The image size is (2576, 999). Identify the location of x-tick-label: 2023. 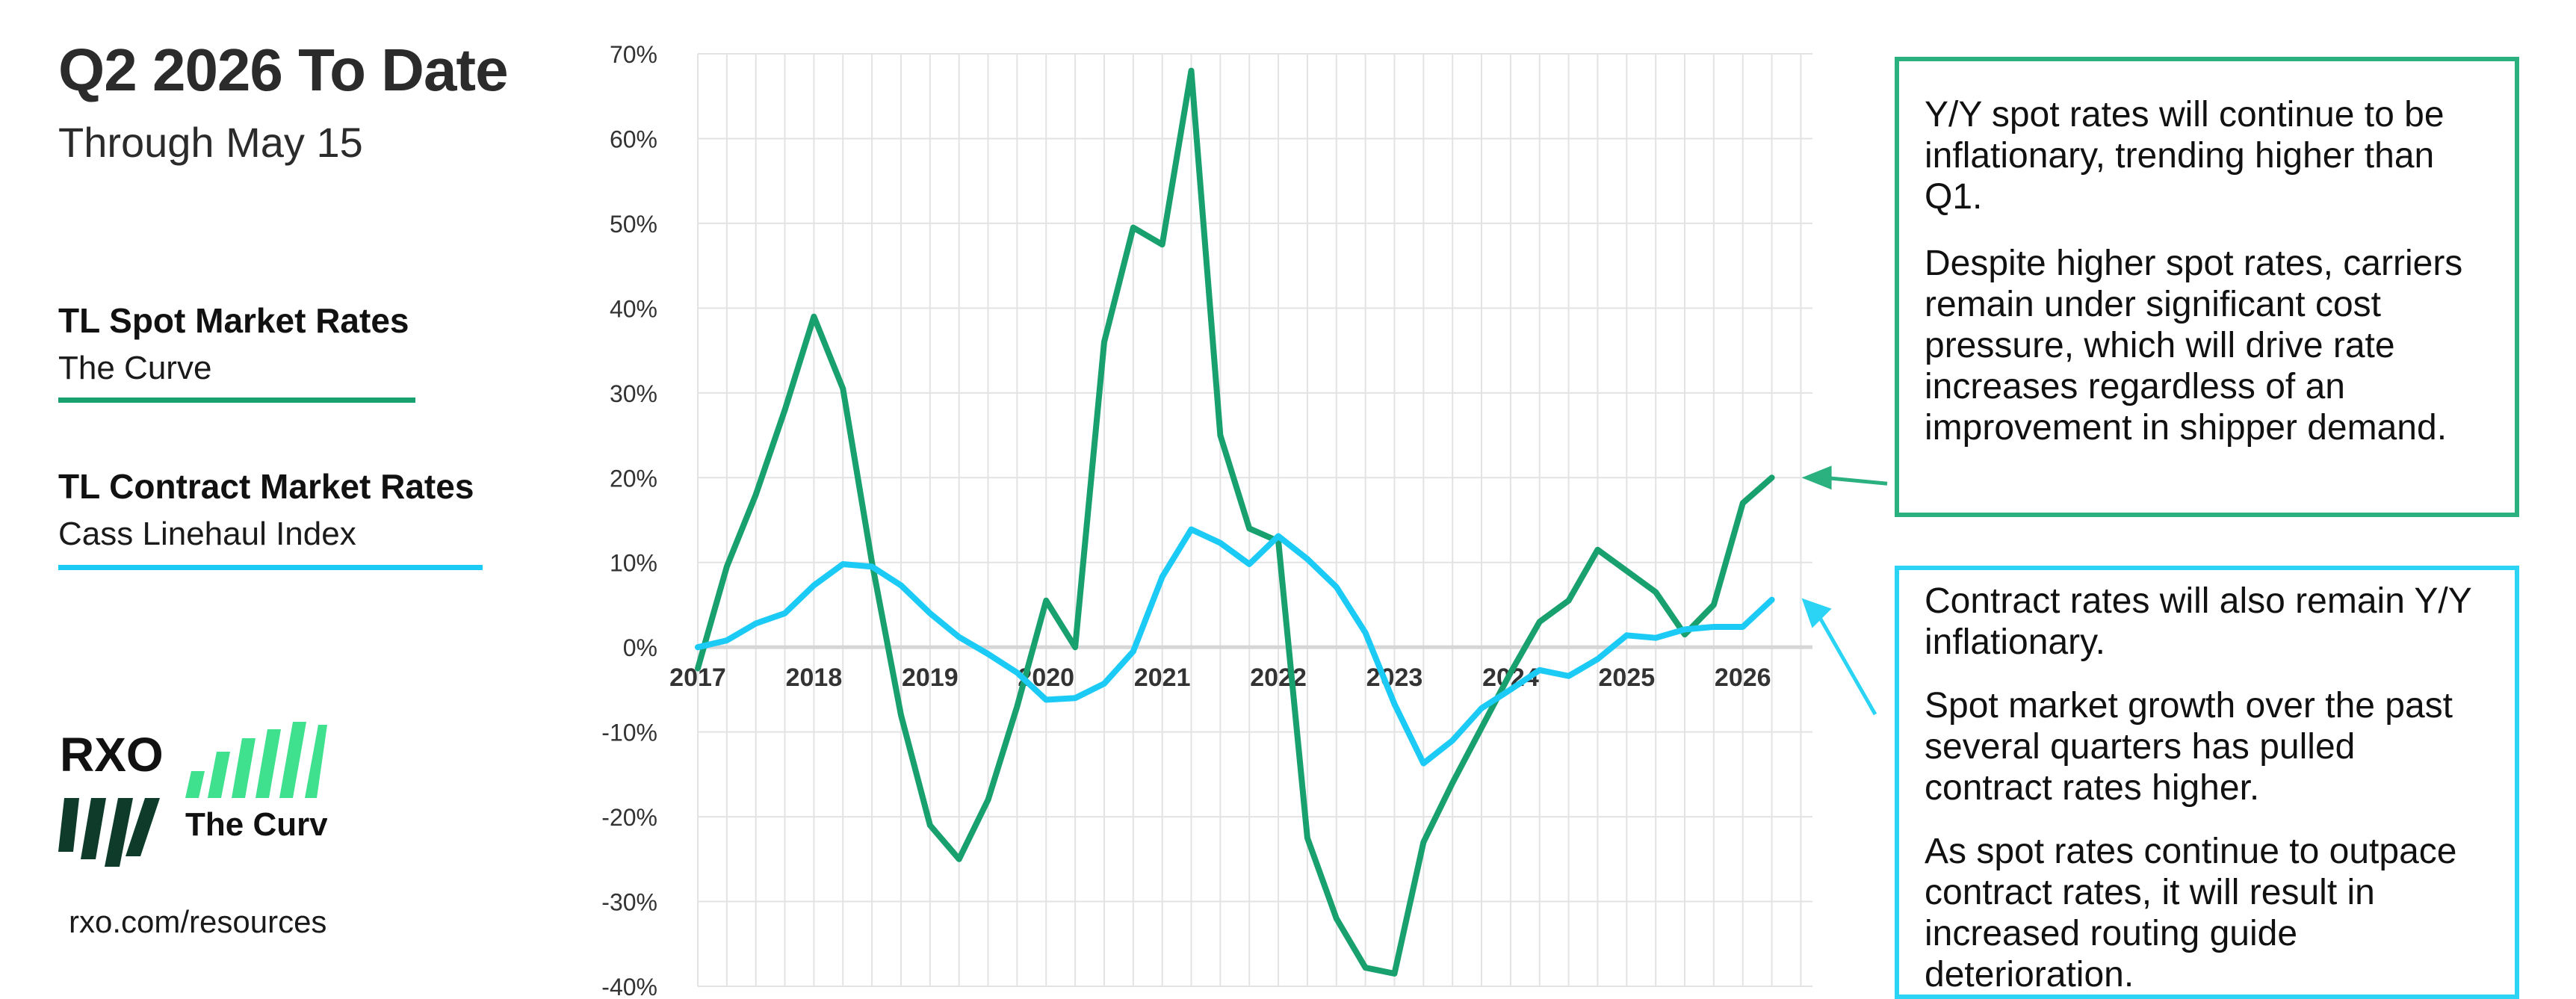
(1394, 678).